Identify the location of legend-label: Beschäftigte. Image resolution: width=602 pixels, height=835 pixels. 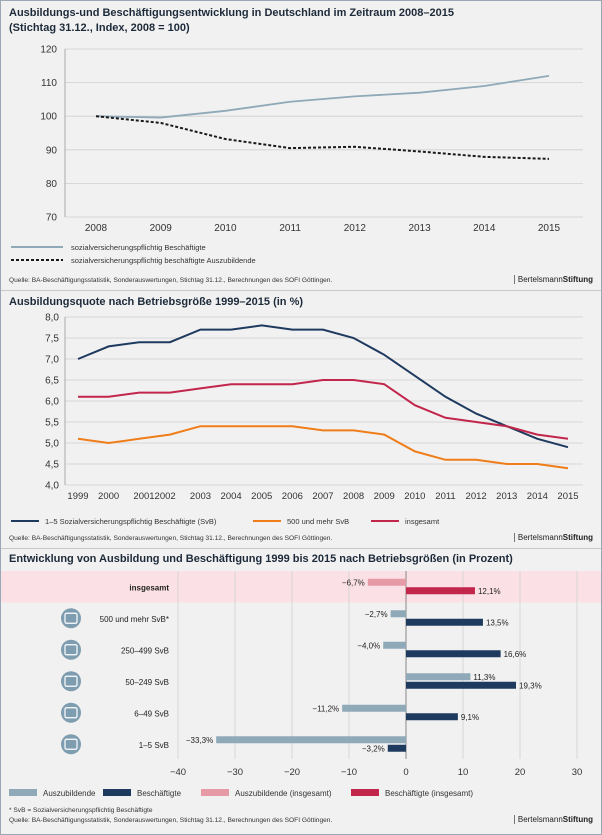
(159, 793).